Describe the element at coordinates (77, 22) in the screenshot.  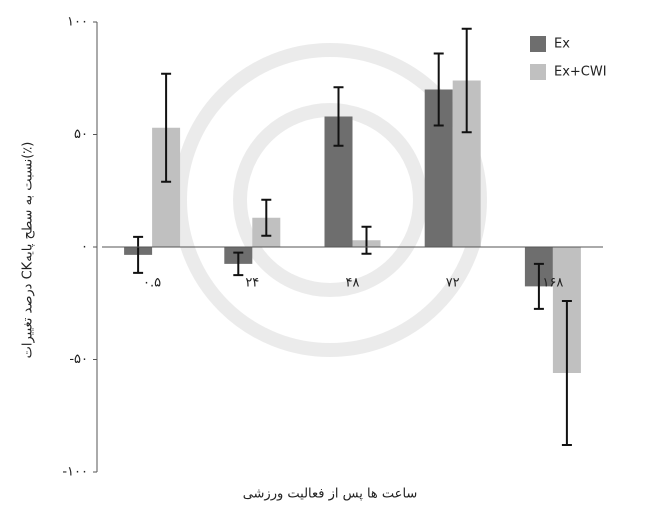
I see `y-tick-label: ۱۰۰` at that location.